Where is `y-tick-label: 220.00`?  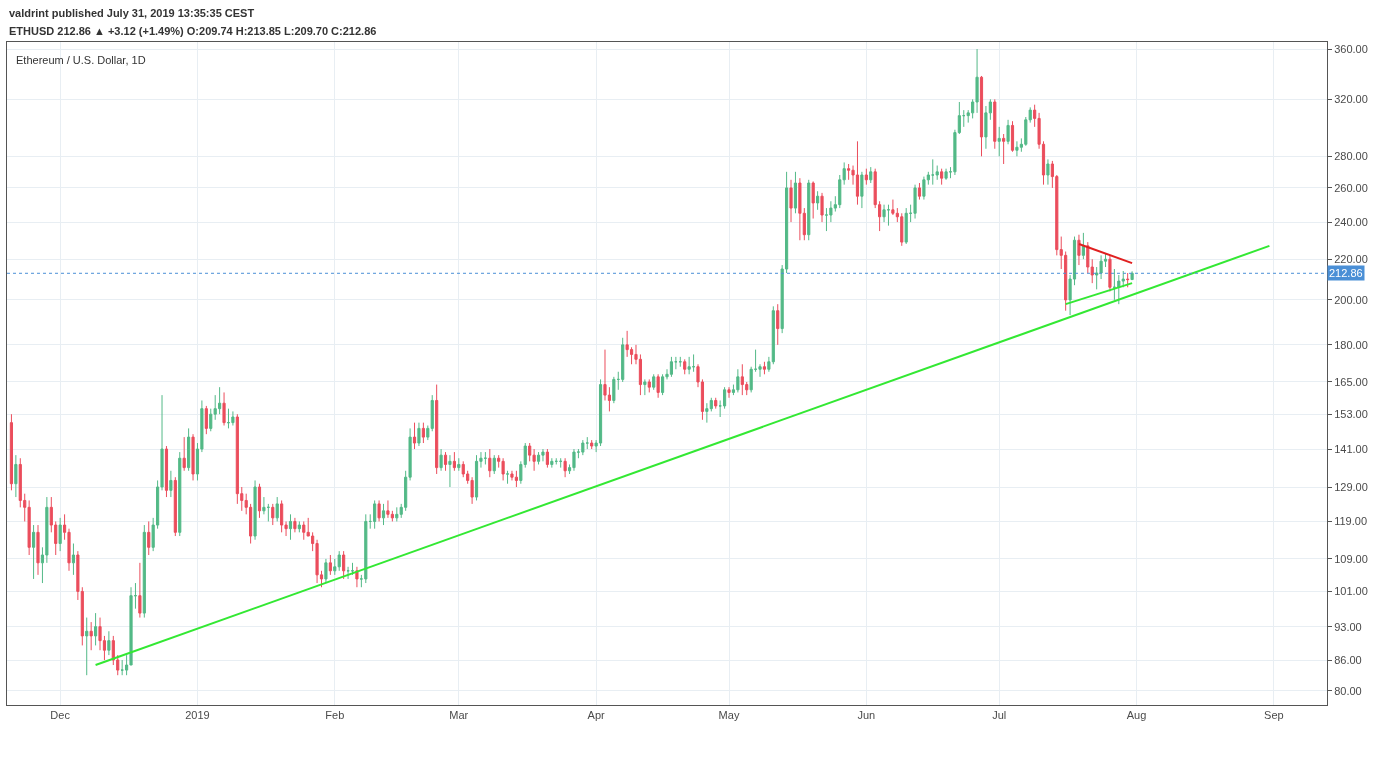
y-tick-label: 220.00 is located at coordinates (1351, 259).